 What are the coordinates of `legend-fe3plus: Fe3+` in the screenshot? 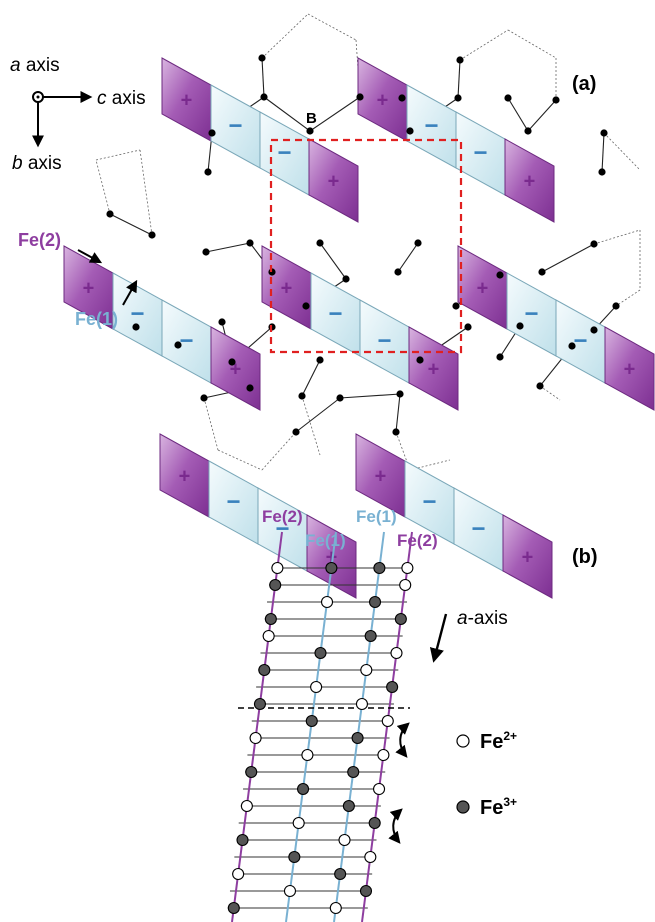 It's located at (498, 807).